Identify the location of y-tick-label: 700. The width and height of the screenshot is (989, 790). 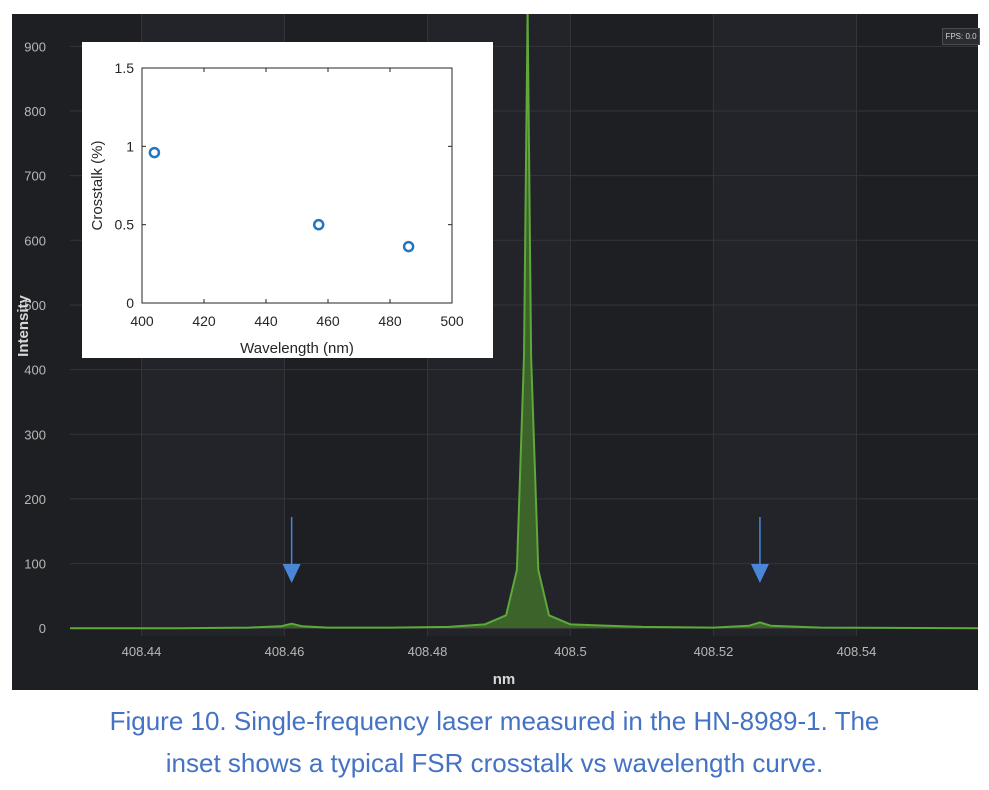
(35, 176).